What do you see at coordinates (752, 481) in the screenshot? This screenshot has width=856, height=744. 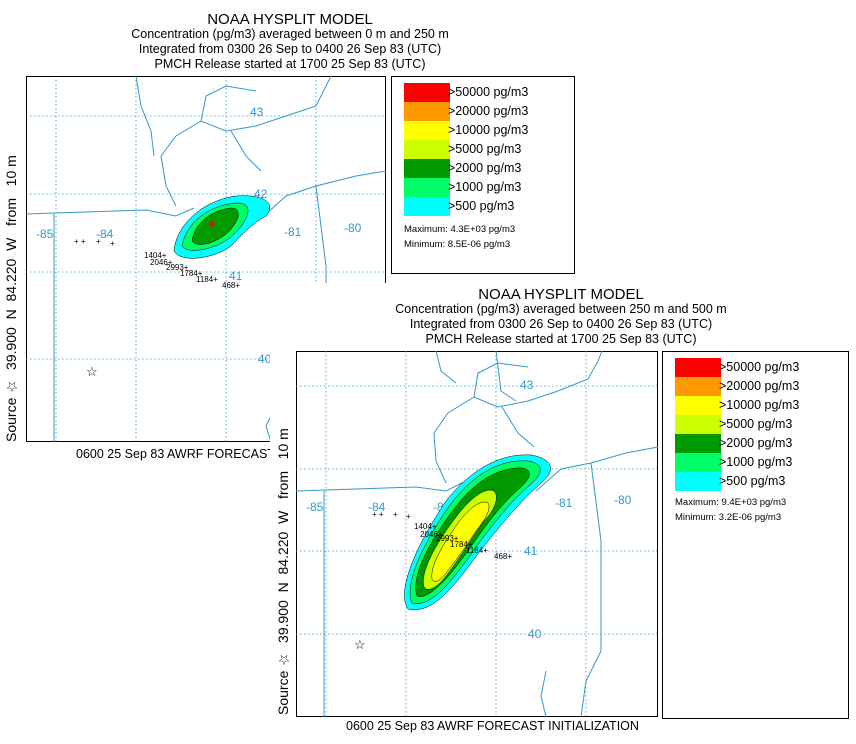 I see `legend-label: >500 pg/m3` at bounding box center [752, 481].